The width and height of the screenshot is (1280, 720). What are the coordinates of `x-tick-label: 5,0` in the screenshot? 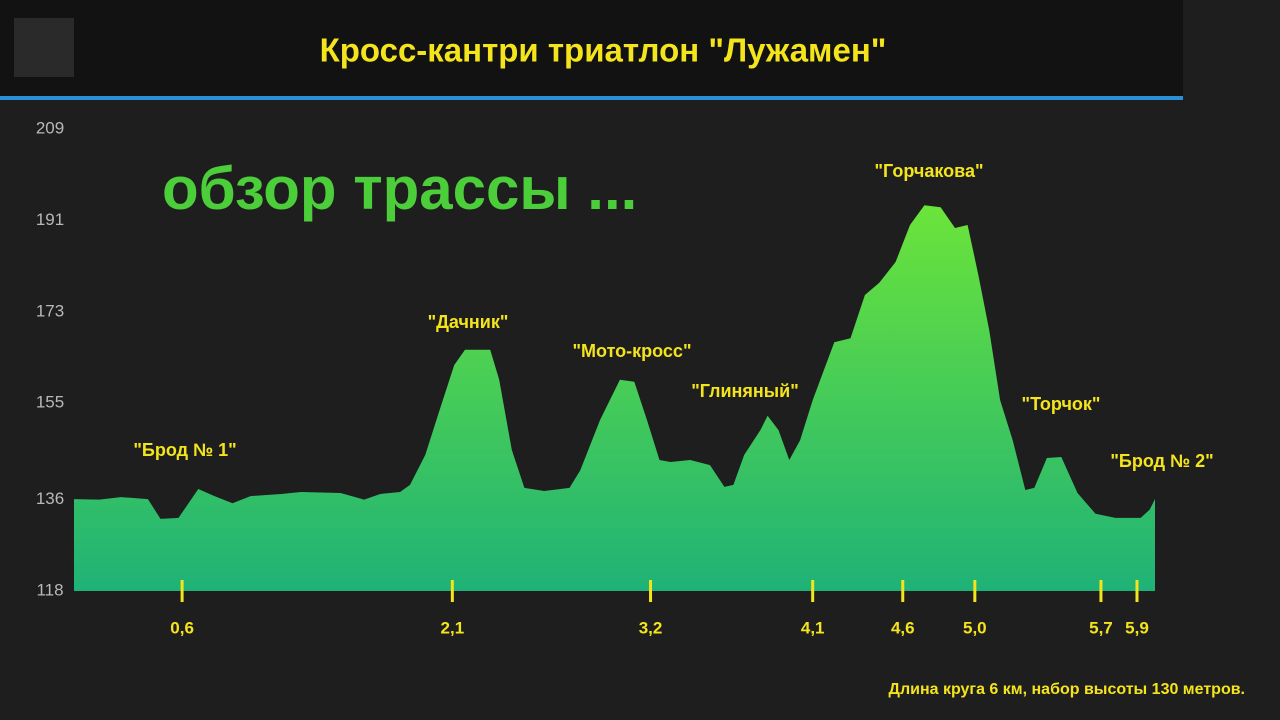 It's located at (975, 627).